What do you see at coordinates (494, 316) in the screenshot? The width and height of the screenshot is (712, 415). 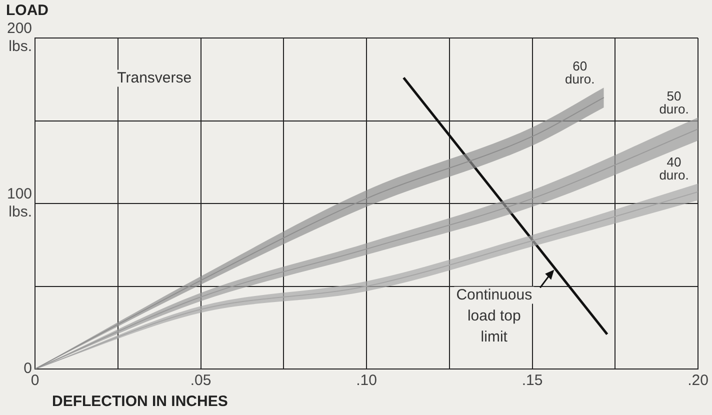 I see `annotation: Continuous load top limit` at bounding box center [494, 316].